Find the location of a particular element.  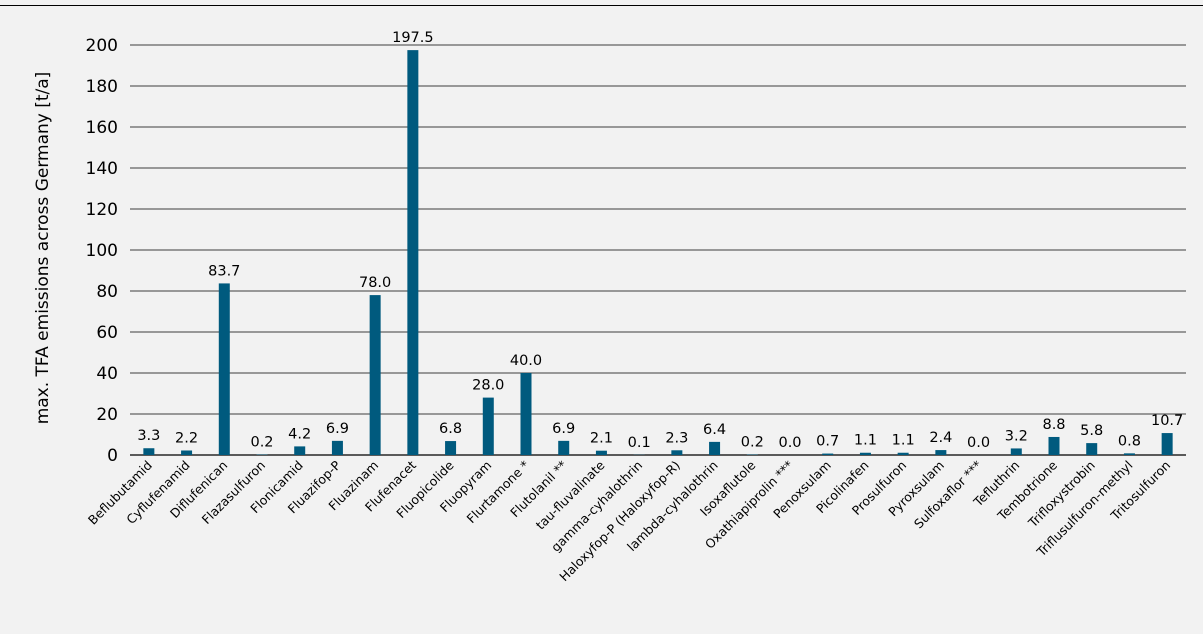

data-label: 6.4 is located at coordinates (714, 430).